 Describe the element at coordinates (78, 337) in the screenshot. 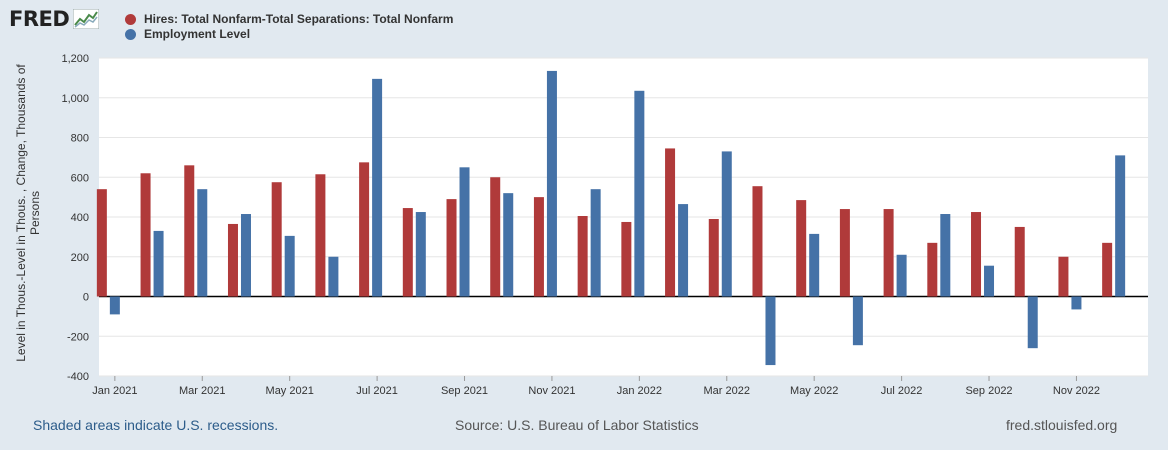

I see `y-tick-label: -200` at that location.